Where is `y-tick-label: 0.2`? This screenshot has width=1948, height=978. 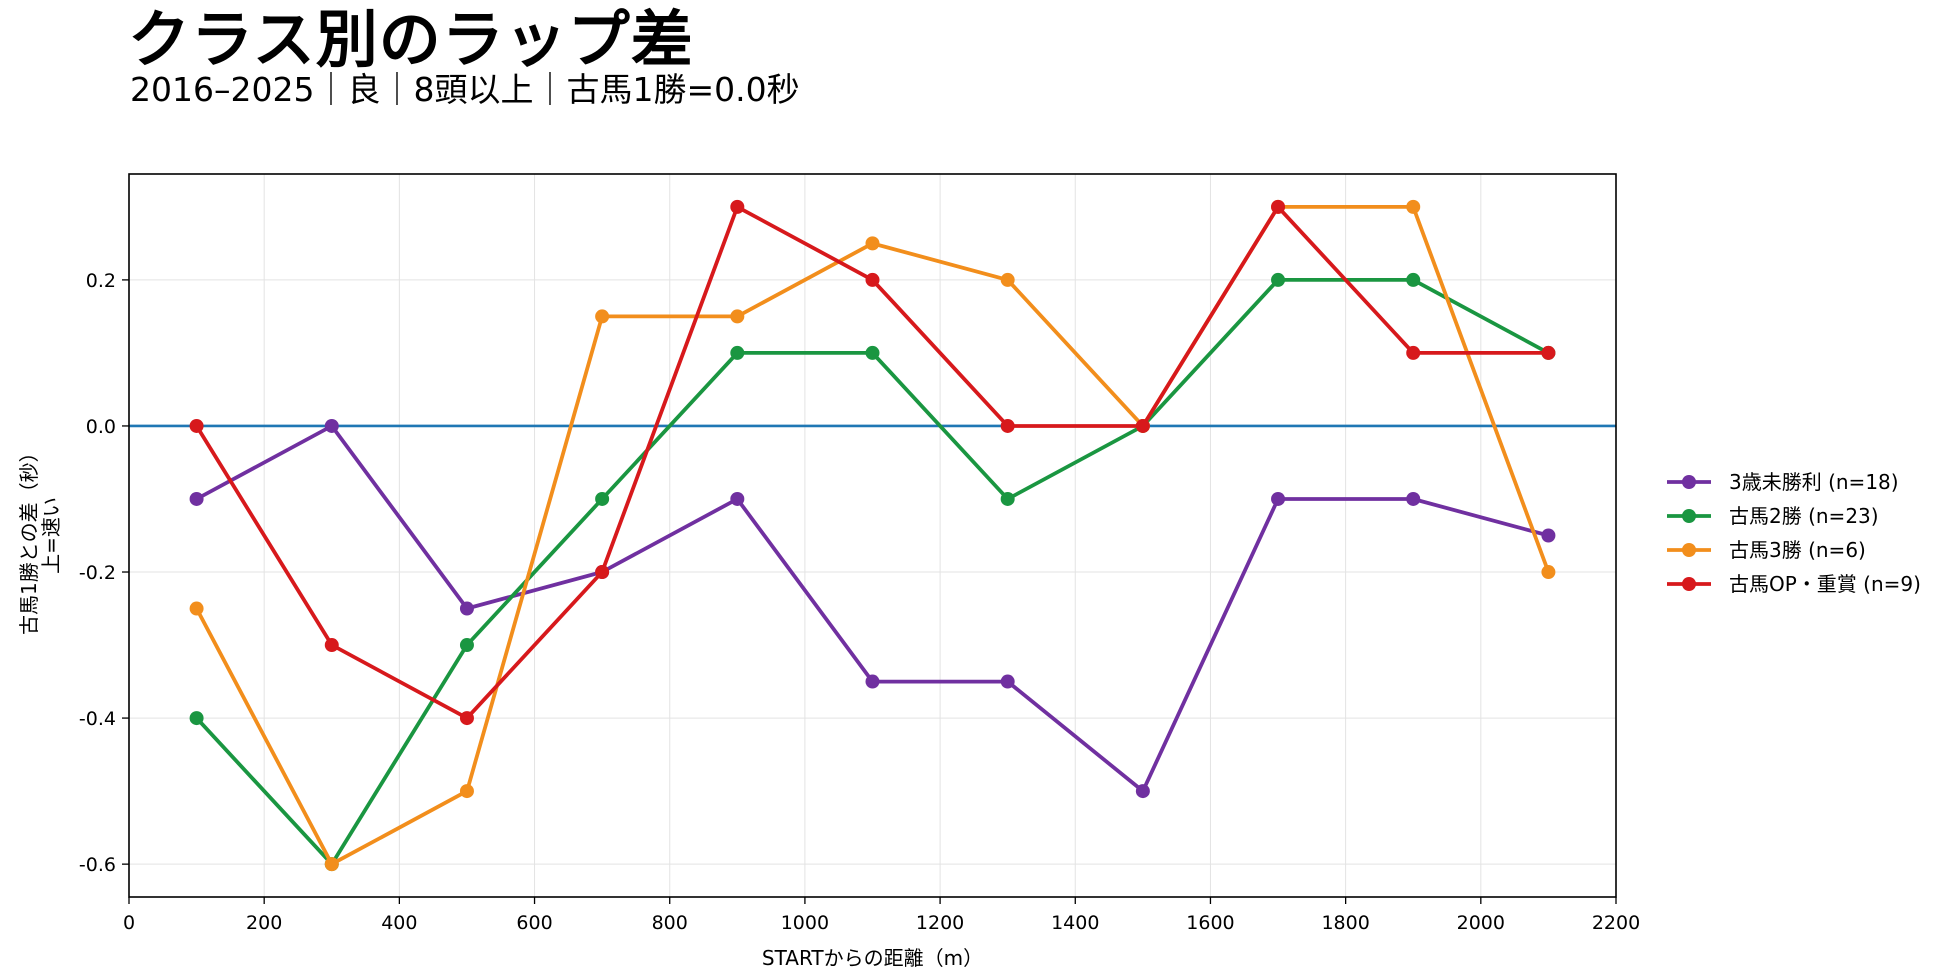
y-tick-label: 0.2 is located at coordinates (101, 281).